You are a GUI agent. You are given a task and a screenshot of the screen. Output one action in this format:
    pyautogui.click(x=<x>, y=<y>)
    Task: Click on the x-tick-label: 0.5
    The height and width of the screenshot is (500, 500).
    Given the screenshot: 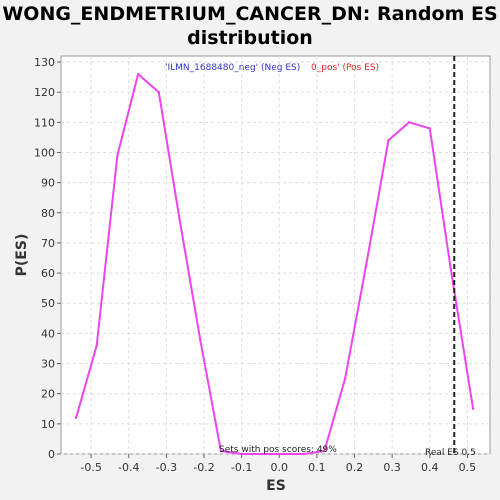 What is the action you would take?
    pyautogui.click(x=468, y=467)
    